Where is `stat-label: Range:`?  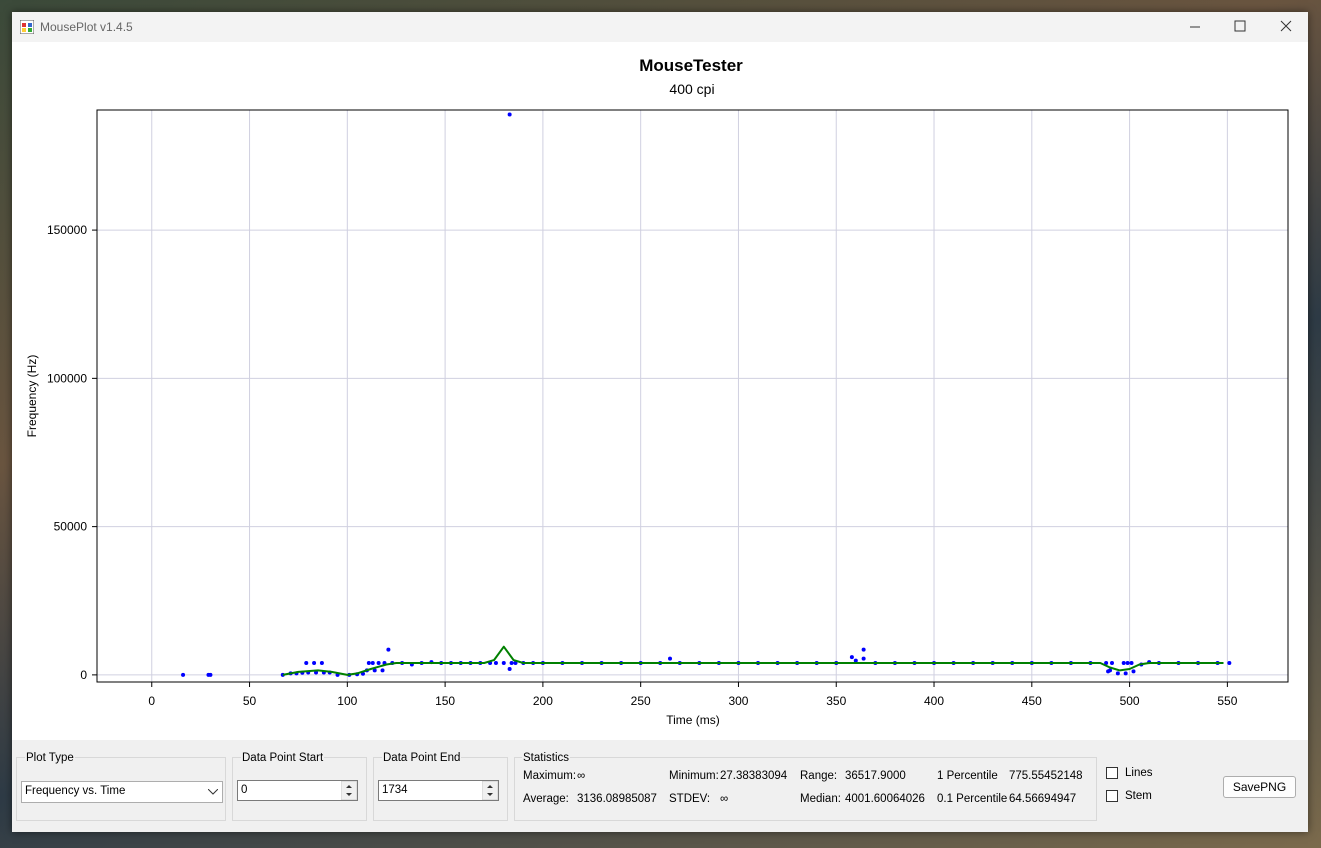
stat-label: Range: is located at coordinates (819, 776).